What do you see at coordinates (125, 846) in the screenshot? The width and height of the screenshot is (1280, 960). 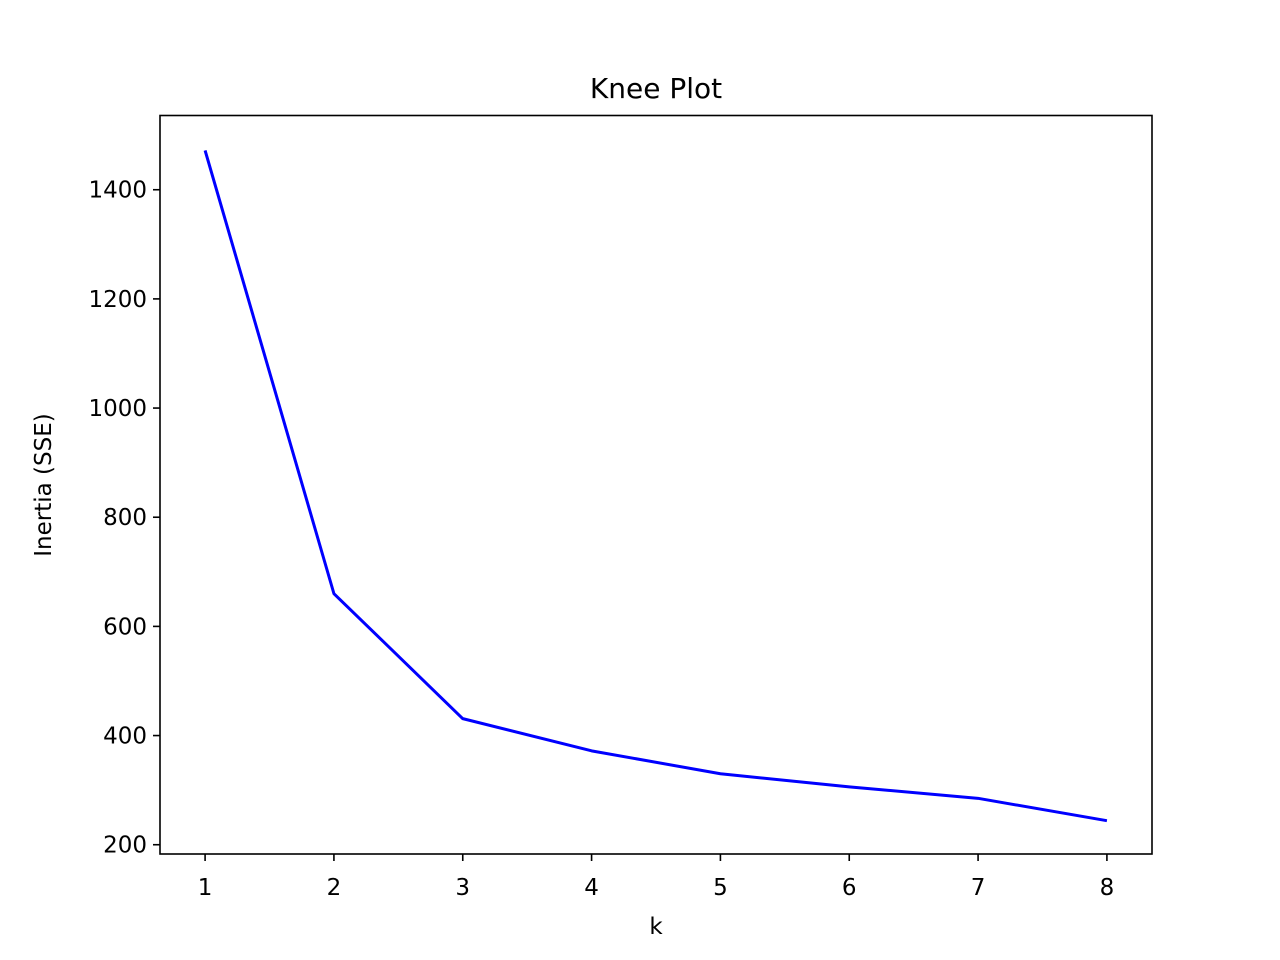 I see `y-tick-label: 200` at bounding box center [125, 846].